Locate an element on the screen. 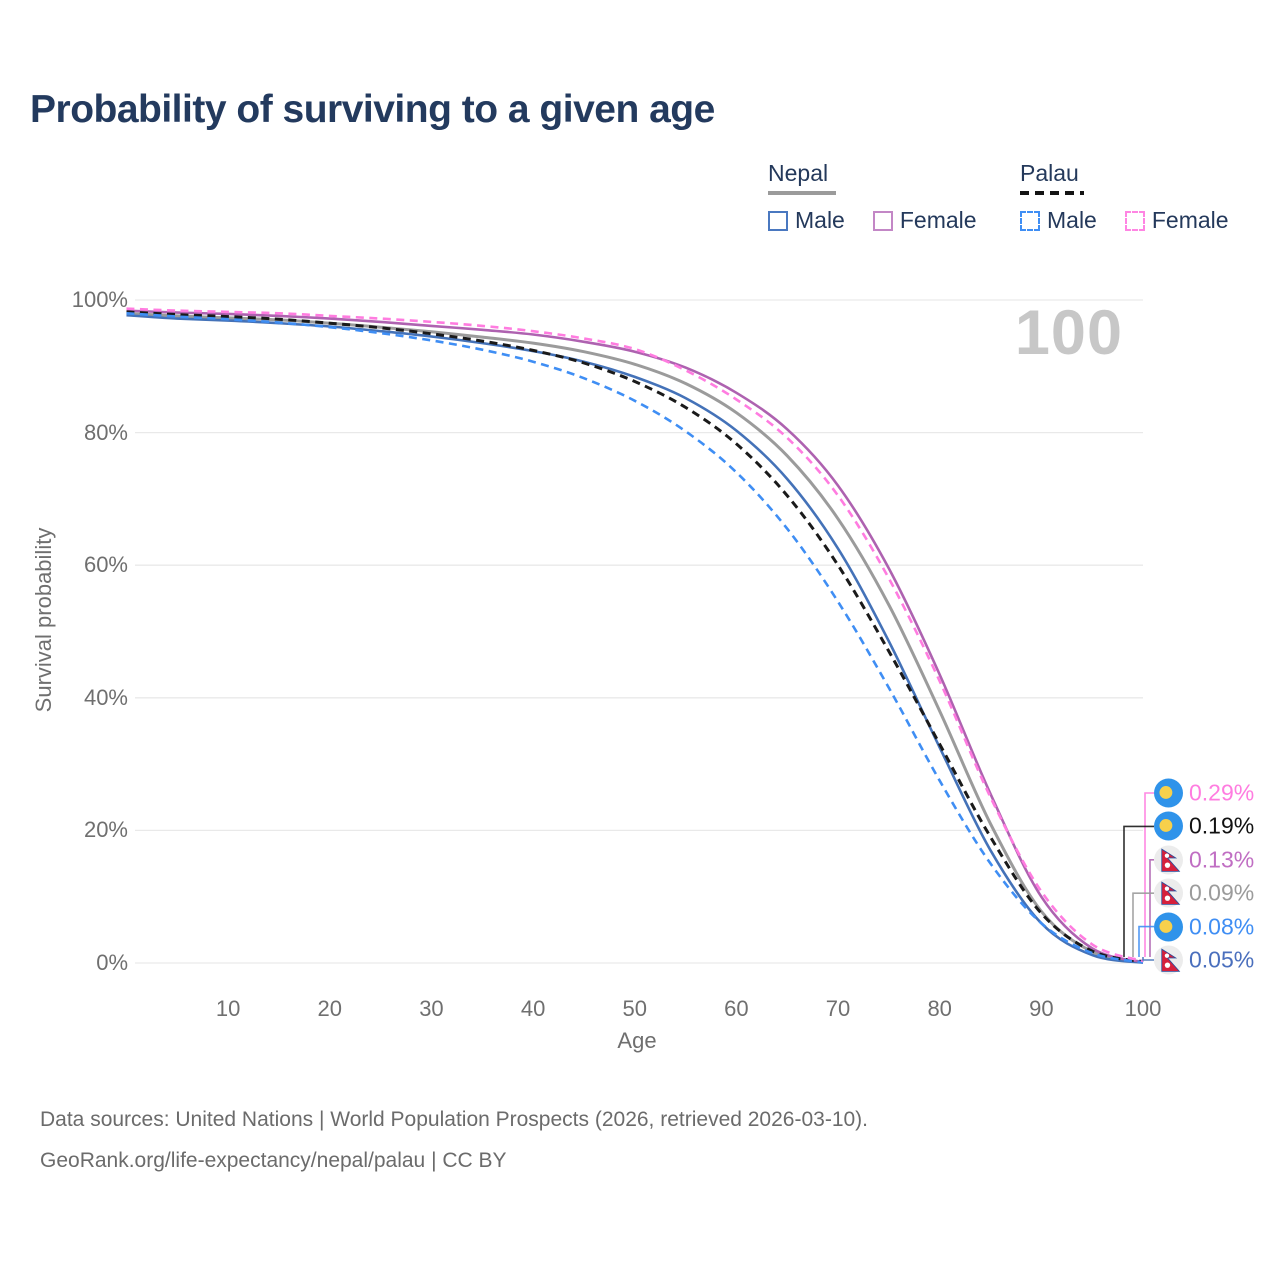 The width and height of the screenshot is (1280, 1280). legend-item-palau-female: Female is located at coordinates (1176, 220).